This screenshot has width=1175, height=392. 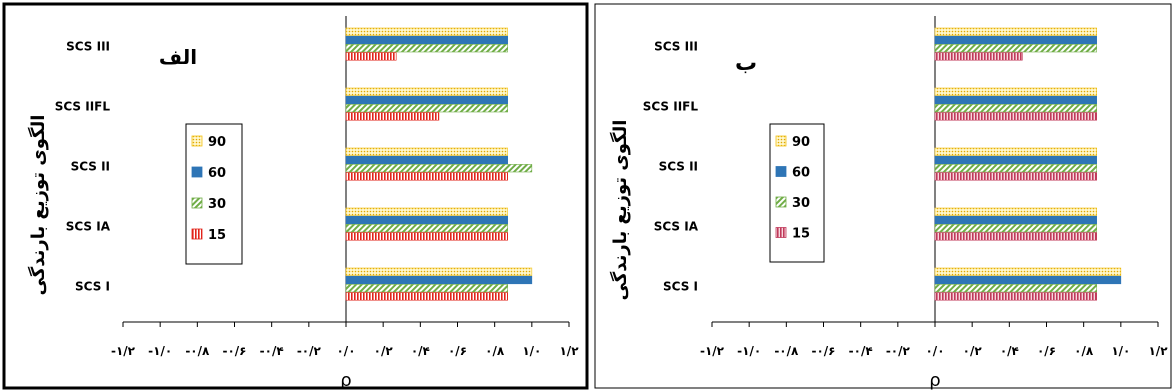 I want to click on x-tick-label: ۱/۲, so click(x=1158, y=351).